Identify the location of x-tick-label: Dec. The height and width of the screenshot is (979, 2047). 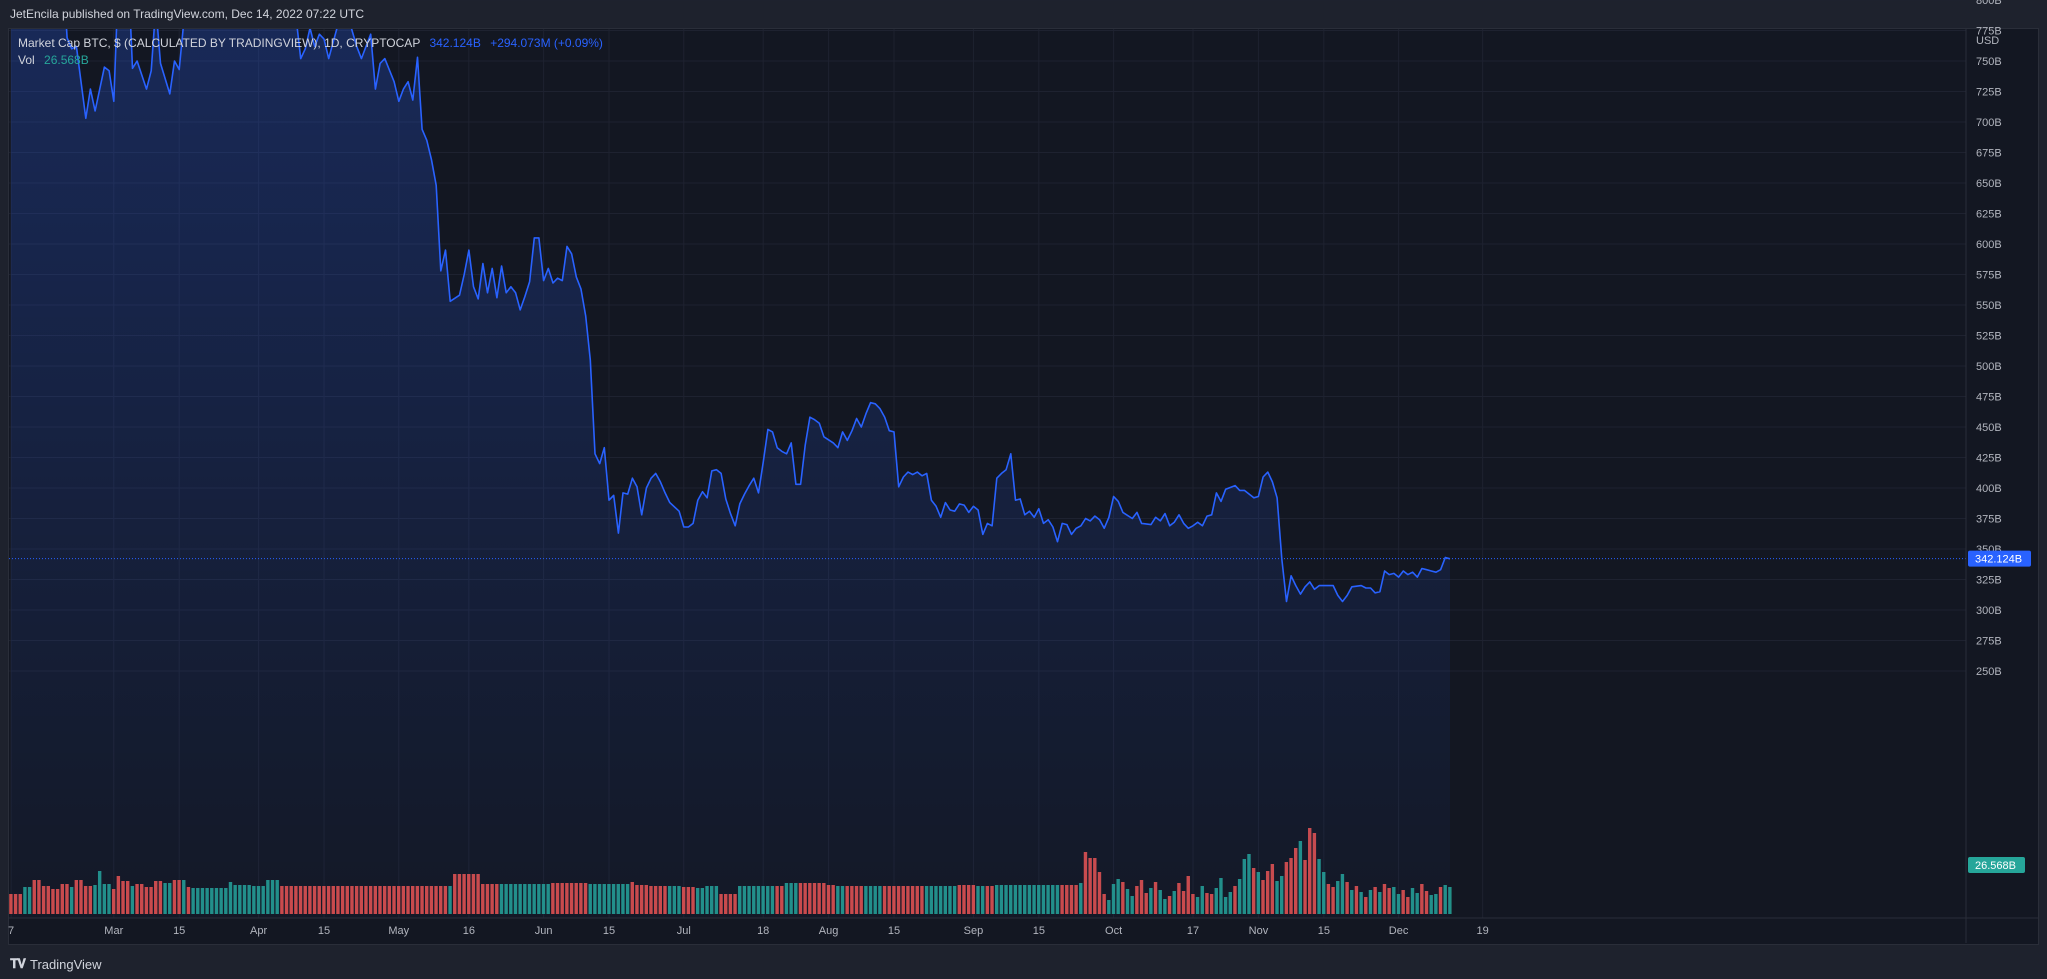
(1399, 931).